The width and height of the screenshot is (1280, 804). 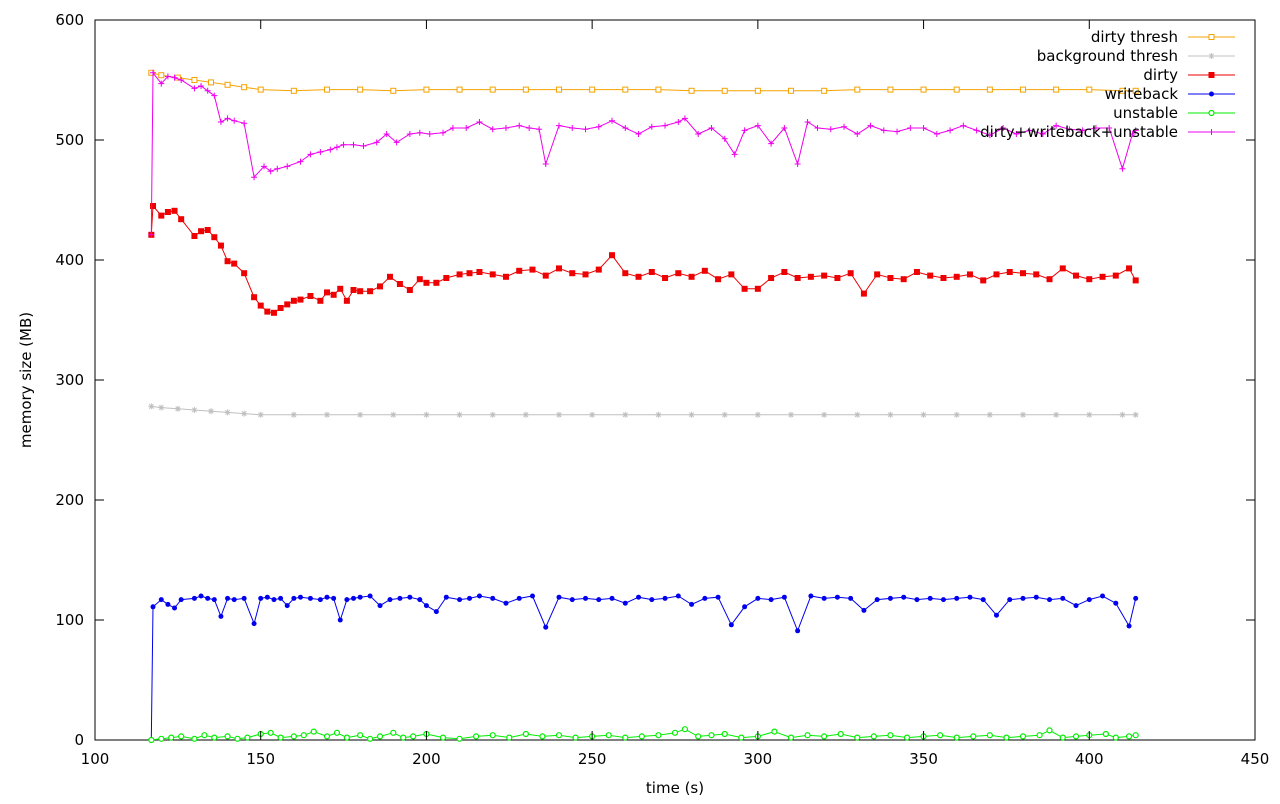 I want to click on legend-label: writeback, so click(x=1142, y=94).